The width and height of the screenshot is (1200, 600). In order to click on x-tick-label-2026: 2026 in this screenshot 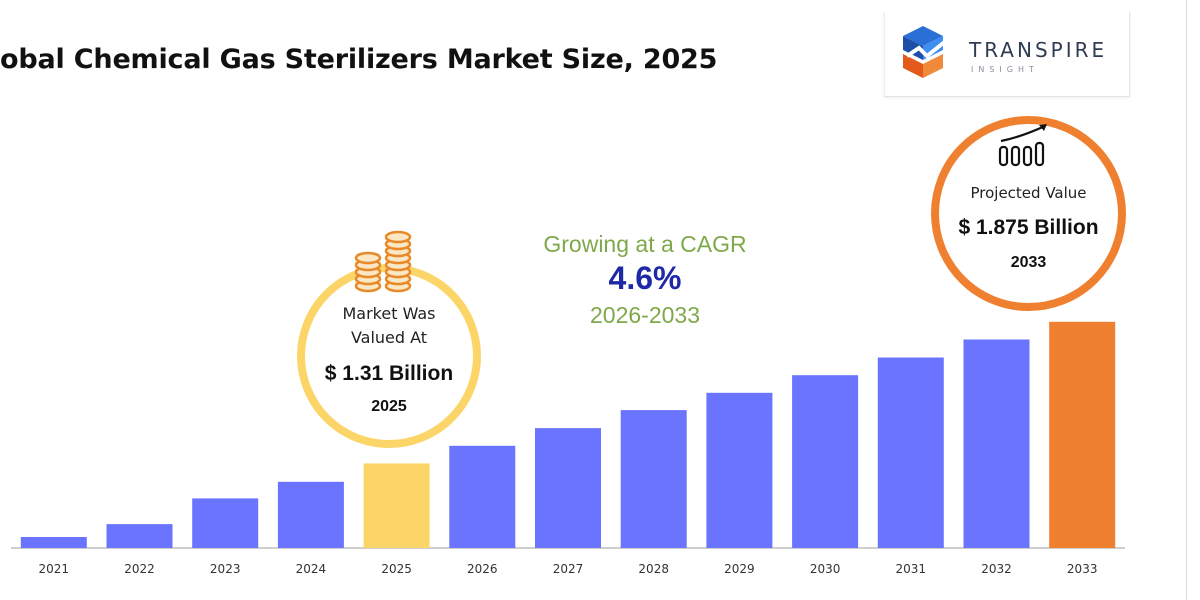, I will do `click(482, 569)`.